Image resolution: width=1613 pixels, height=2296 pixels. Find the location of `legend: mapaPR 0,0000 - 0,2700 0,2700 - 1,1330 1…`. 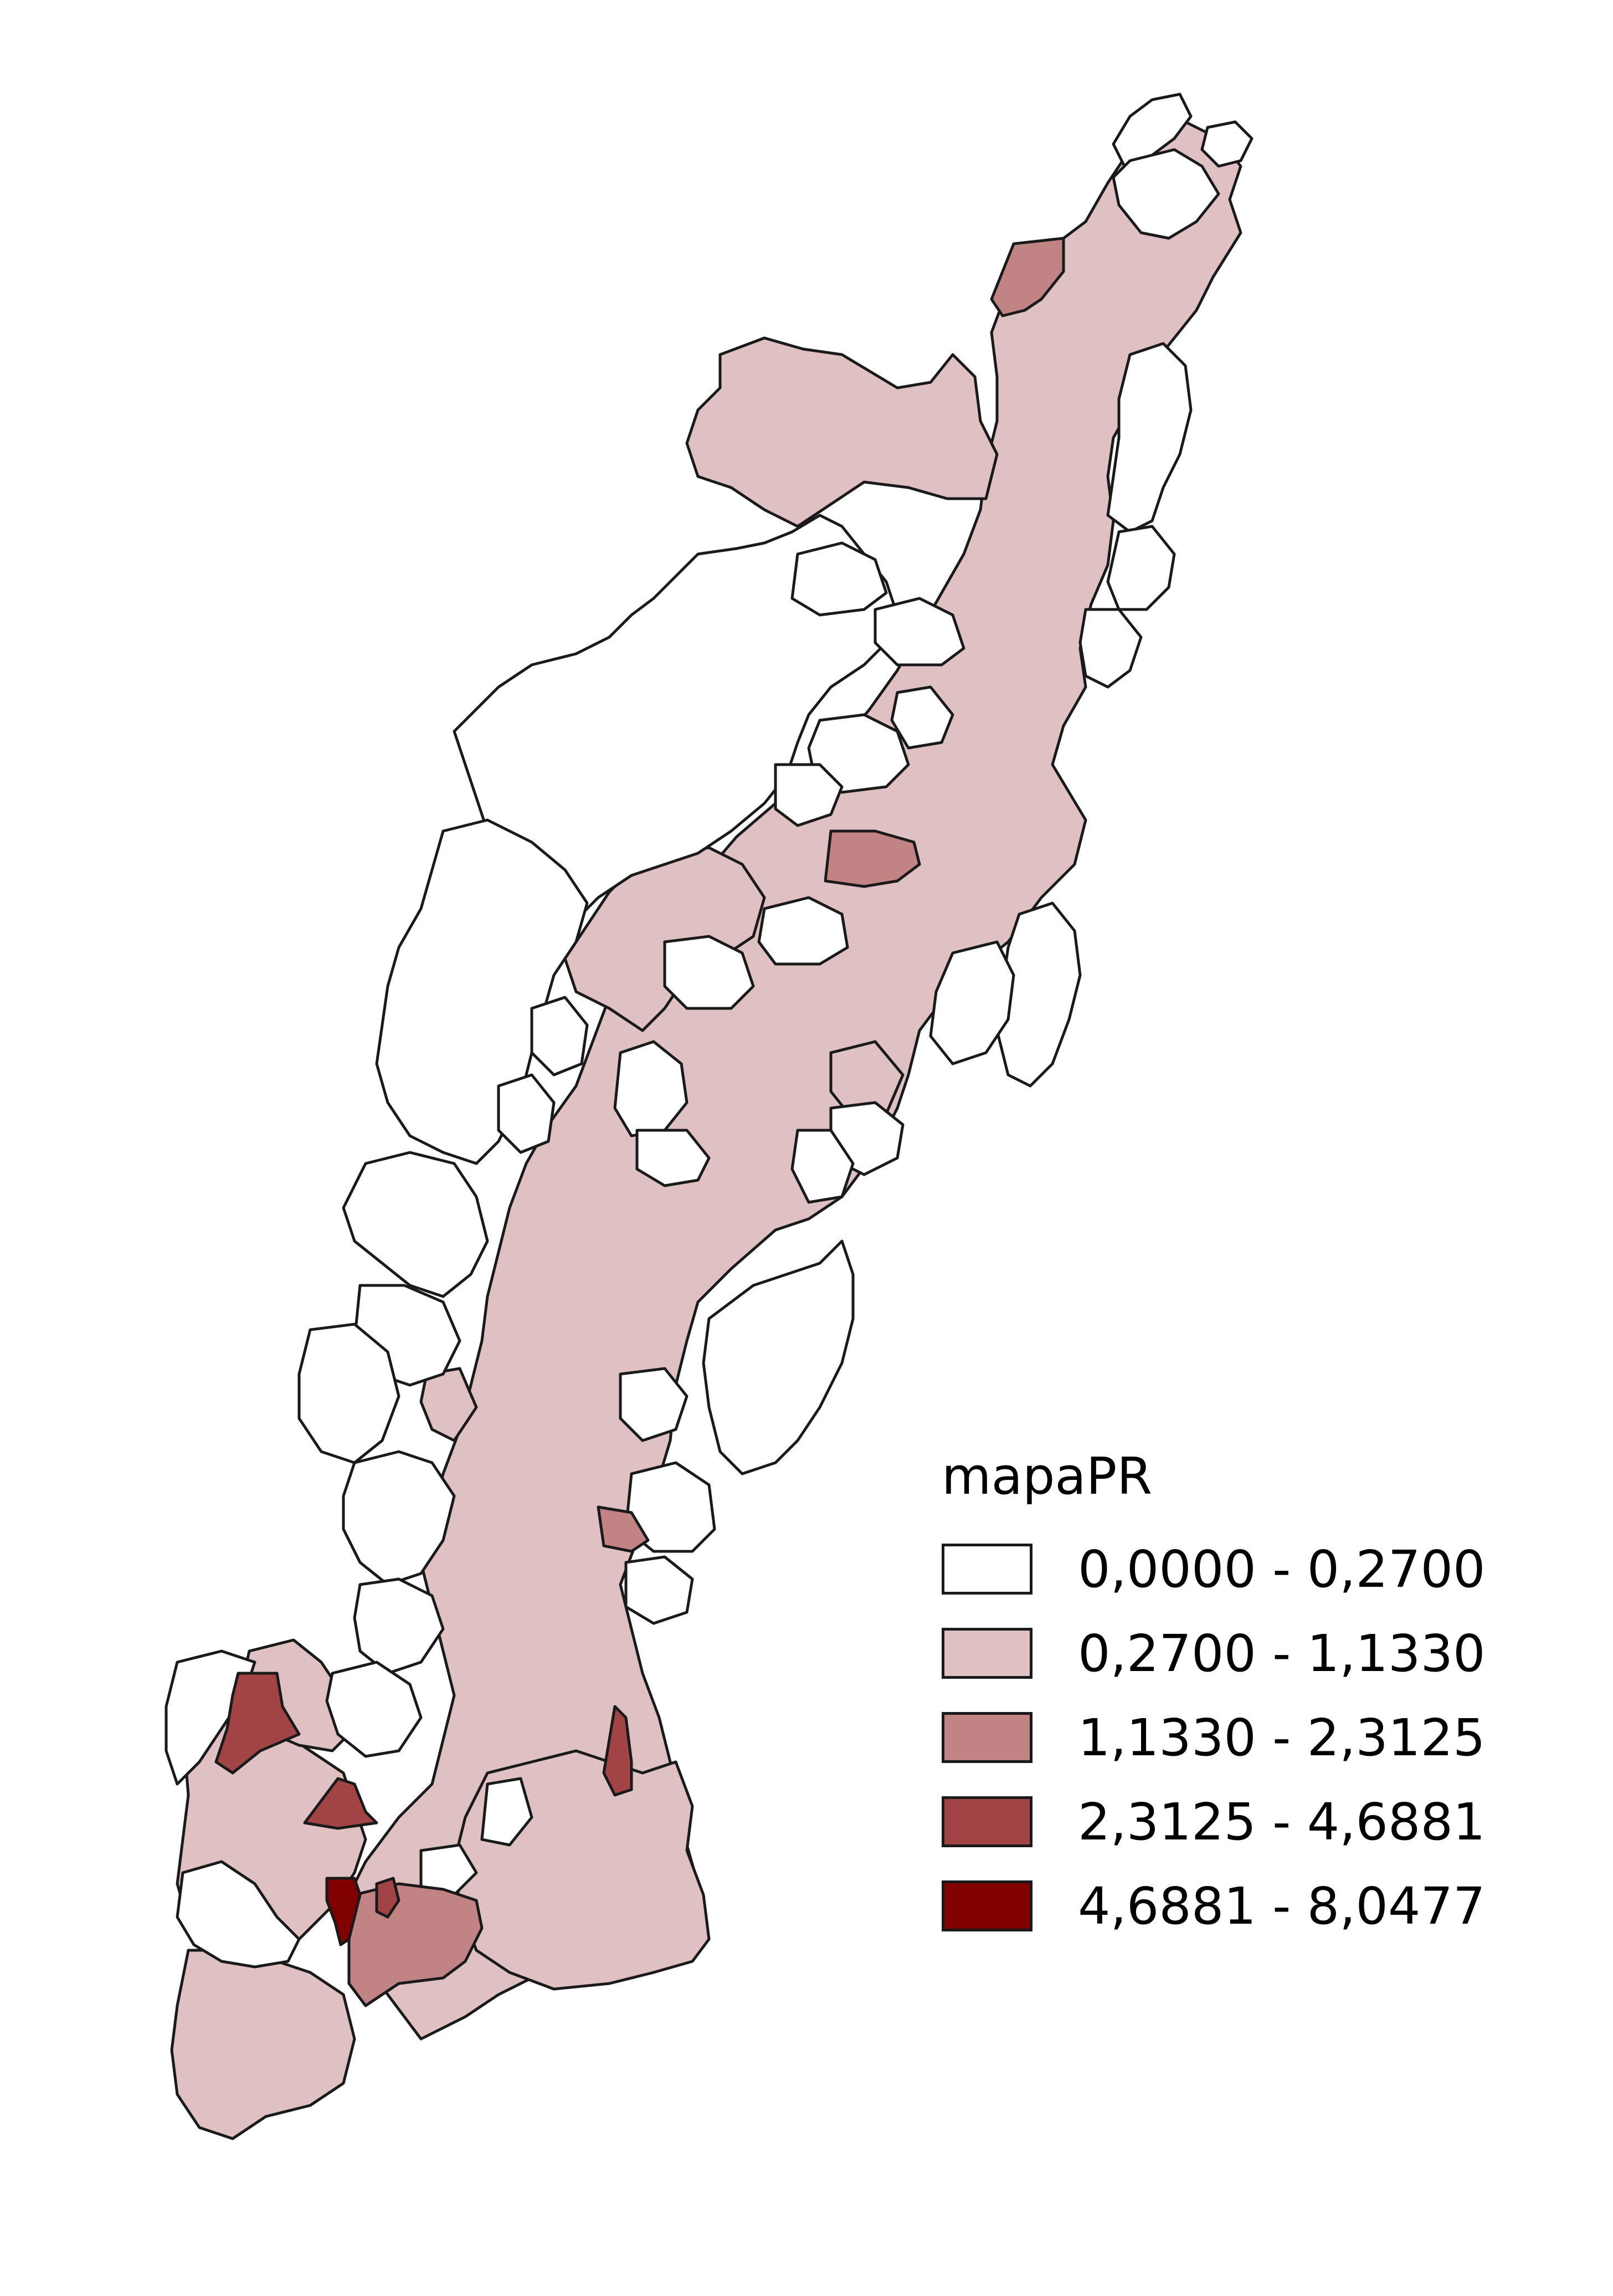

legend: mapaPR 0,0000 - 0,2700 0,2700 - 1,1330 1… is located at coordinates (1246, 1697).